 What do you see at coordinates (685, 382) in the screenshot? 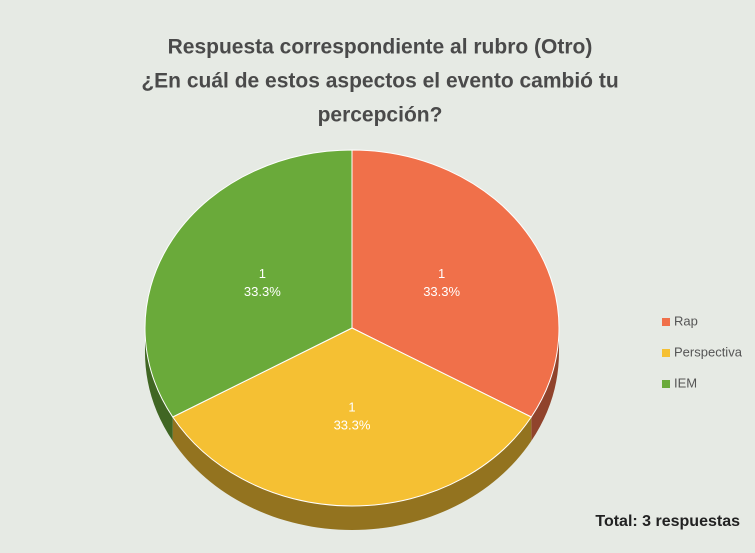
I see `legend-label: IEM` at bounding box center [685, 382].